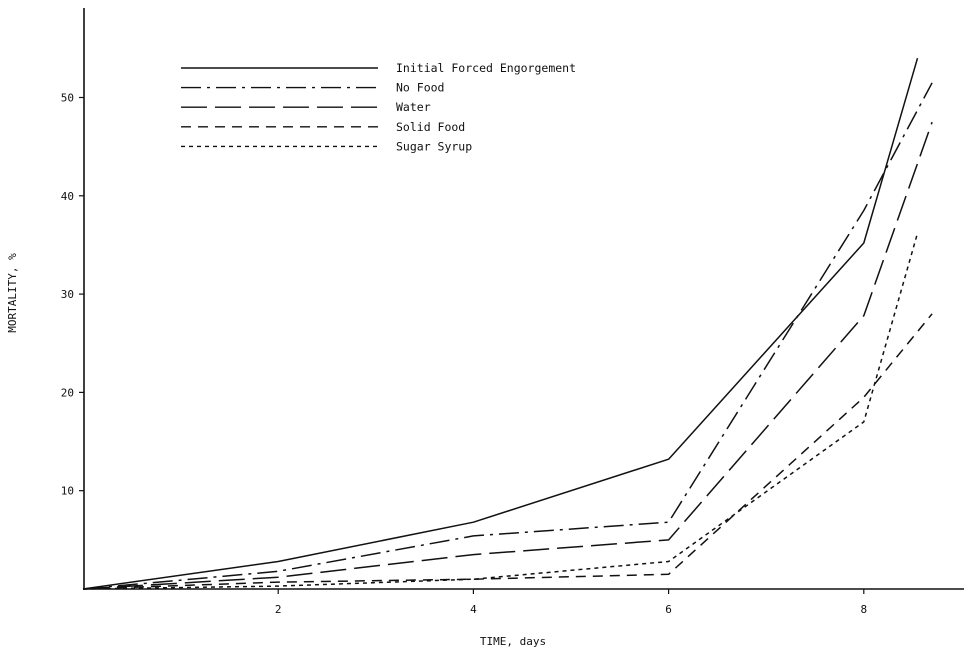  What do you see at coordinates (513, 641) in the screenshot?
I see `x-axis-title: TIME, days` at bounding box center [513, 641].